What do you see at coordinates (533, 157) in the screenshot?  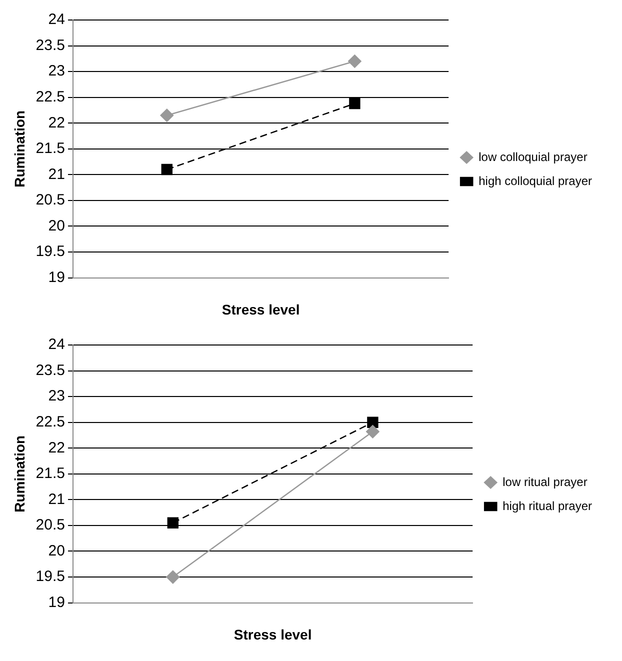 I see `legend-label: low colloquial prayer` at bounding box center [533, 157].